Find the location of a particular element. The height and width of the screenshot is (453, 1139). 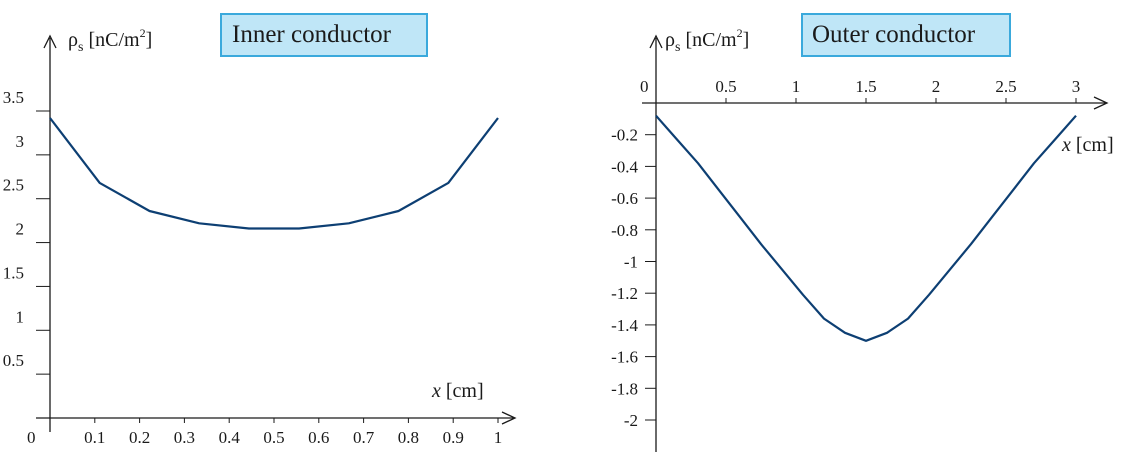

inner-ytick-label: 2 is located at coordinates (20, 229).